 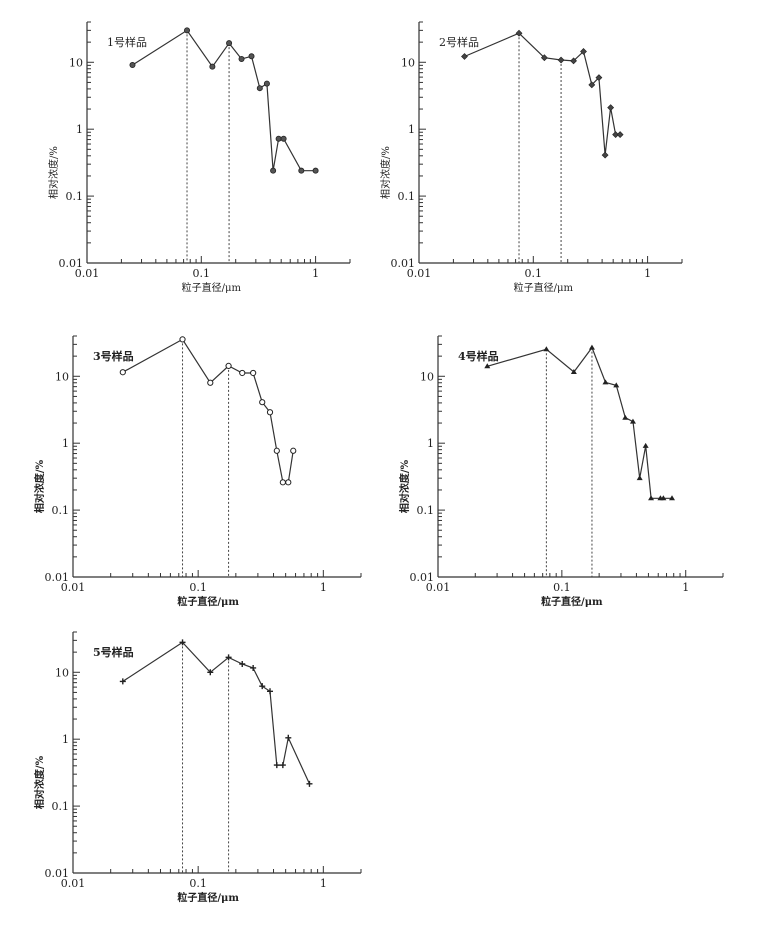 I want to click on chart-title: 5号样品, so click(x=113, y=652).